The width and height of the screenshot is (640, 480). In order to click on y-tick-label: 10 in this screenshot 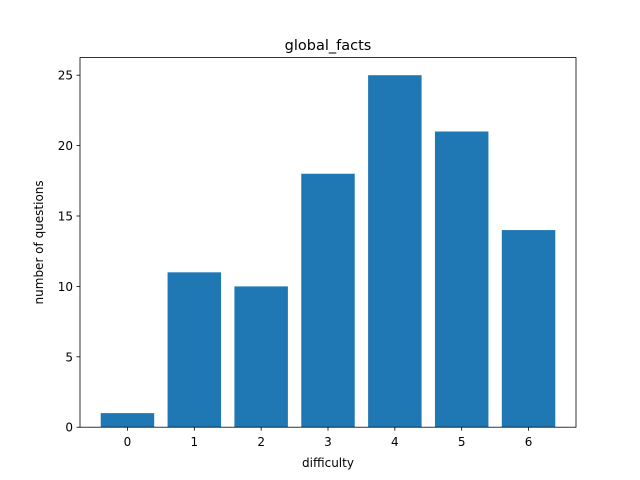, I will do `click(65, 287)`.